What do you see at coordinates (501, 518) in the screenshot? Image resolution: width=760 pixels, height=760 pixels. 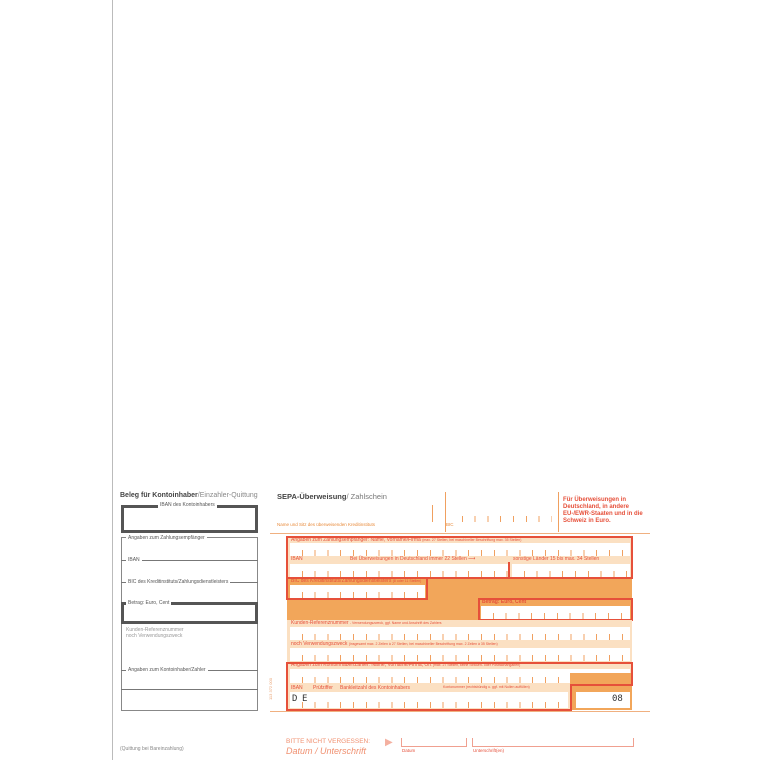 I see `bic-comb-field` at bounding box center [501, 518].